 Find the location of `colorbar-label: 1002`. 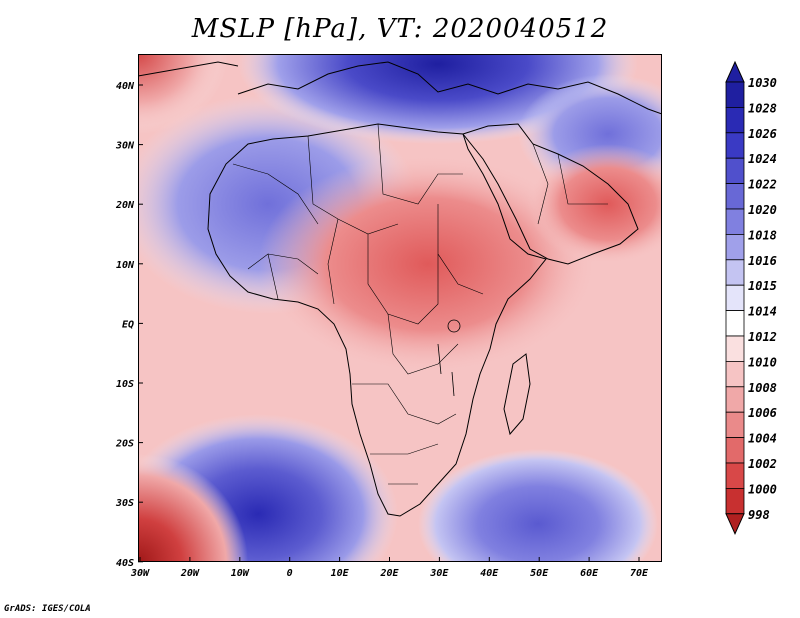

colorbar-label: 1002 is located at coordinates (762, 464).